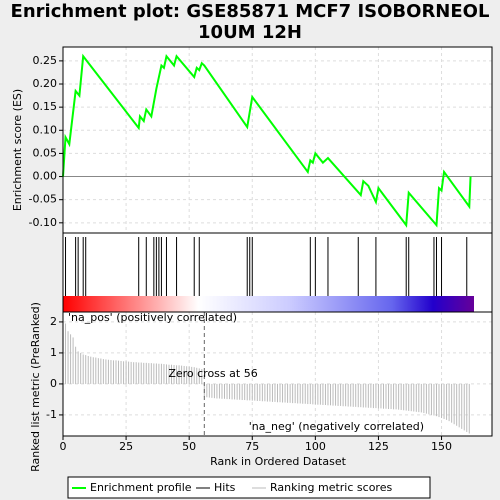  I want to click on y-tick-label: 2, so click(53, 321).